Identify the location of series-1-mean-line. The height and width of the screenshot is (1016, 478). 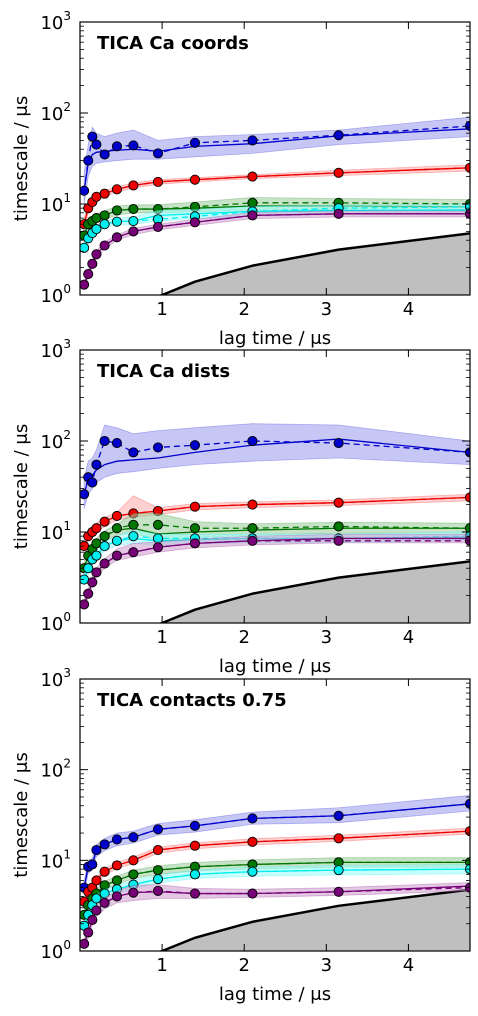
(276, 159).